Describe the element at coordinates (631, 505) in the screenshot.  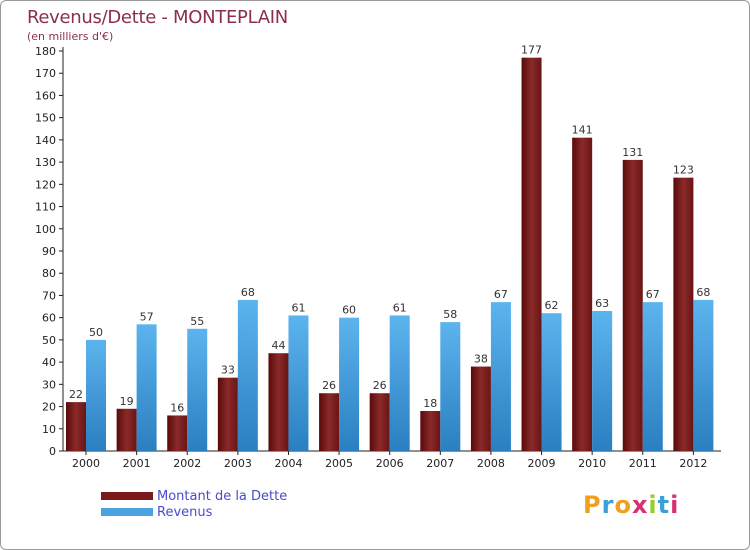
I see `proxiti-logo: Proxiti` at that location.